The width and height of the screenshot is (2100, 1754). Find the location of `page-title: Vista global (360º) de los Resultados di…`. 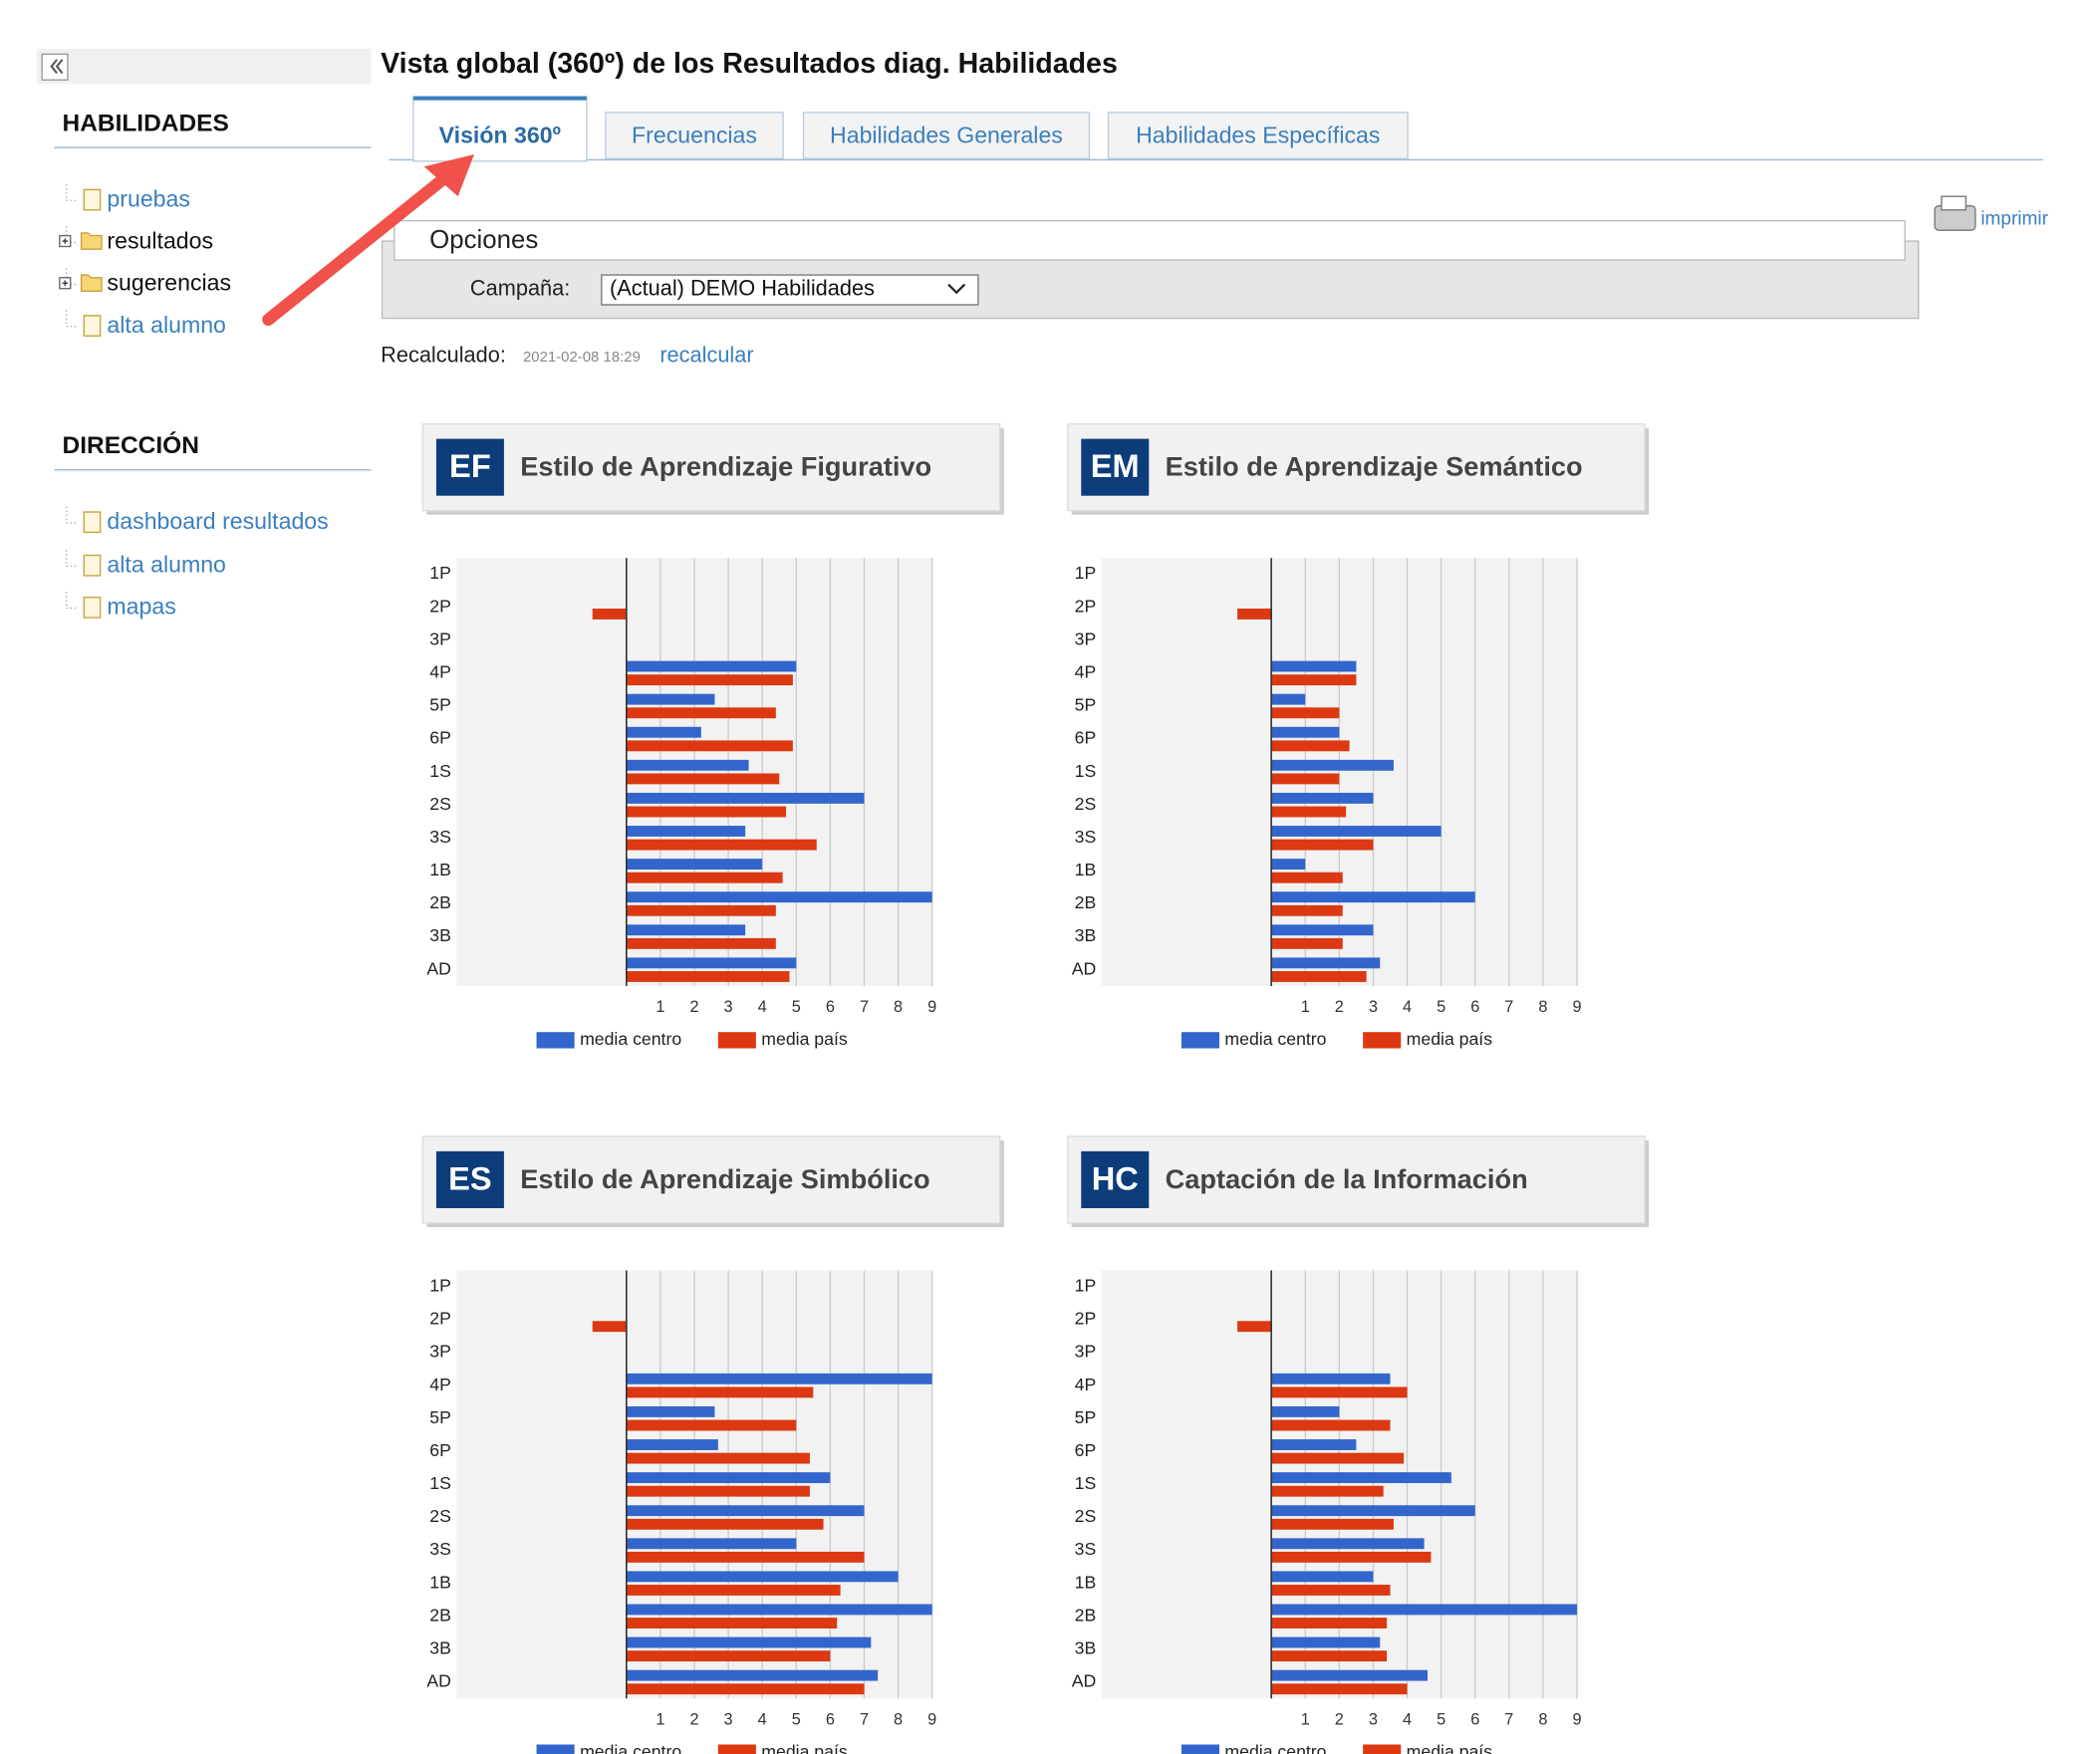

page-title: Vista global (360º) de los Resultados di… is located at coordinates (749, 64).